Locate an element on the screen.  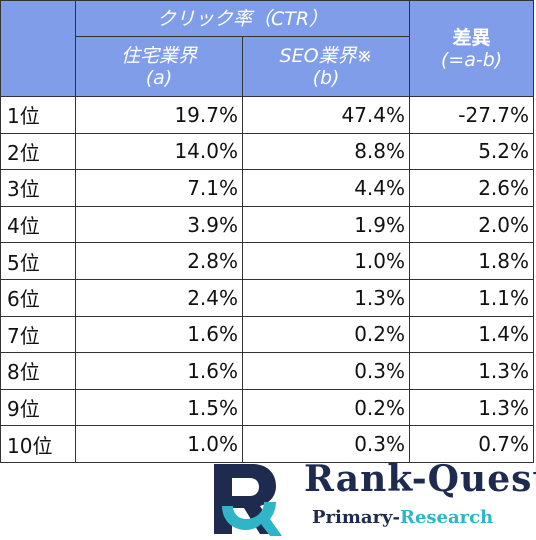
table-row: 5位 2.8% 1.0% 1.8% is located at coordinates (267, 261).